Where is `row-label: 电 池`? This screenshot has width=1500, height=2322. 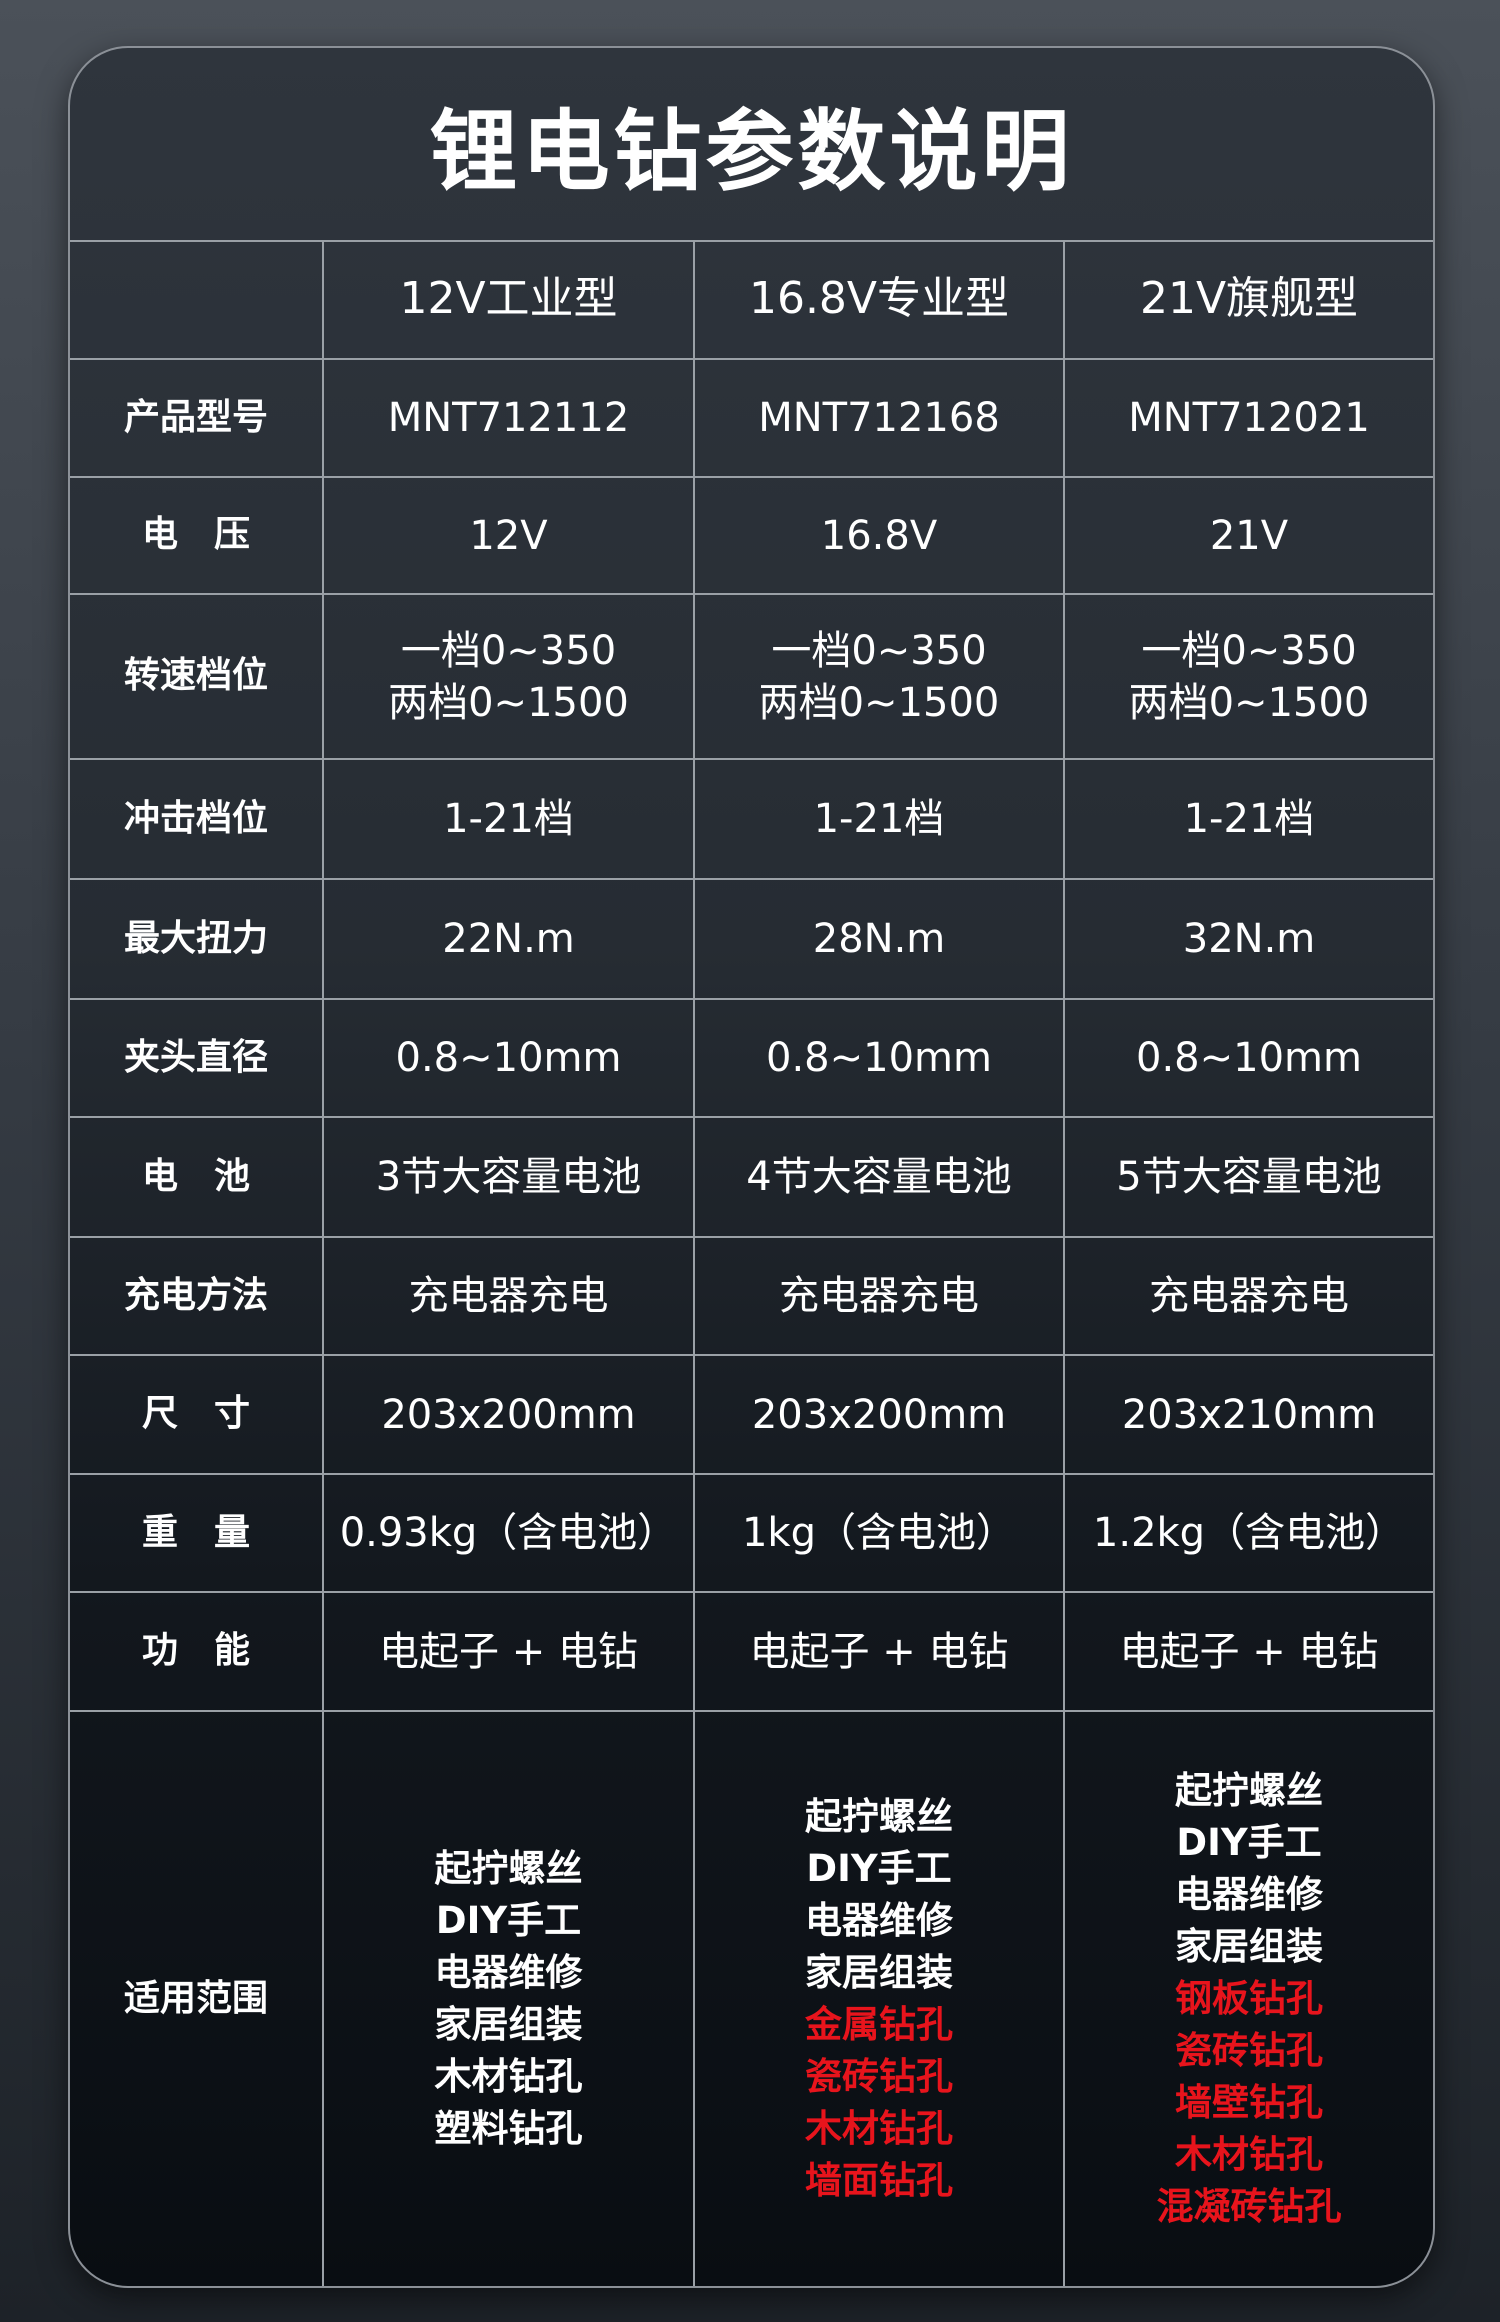
row-label: 电 池 is located at coordinates (197, 1177).